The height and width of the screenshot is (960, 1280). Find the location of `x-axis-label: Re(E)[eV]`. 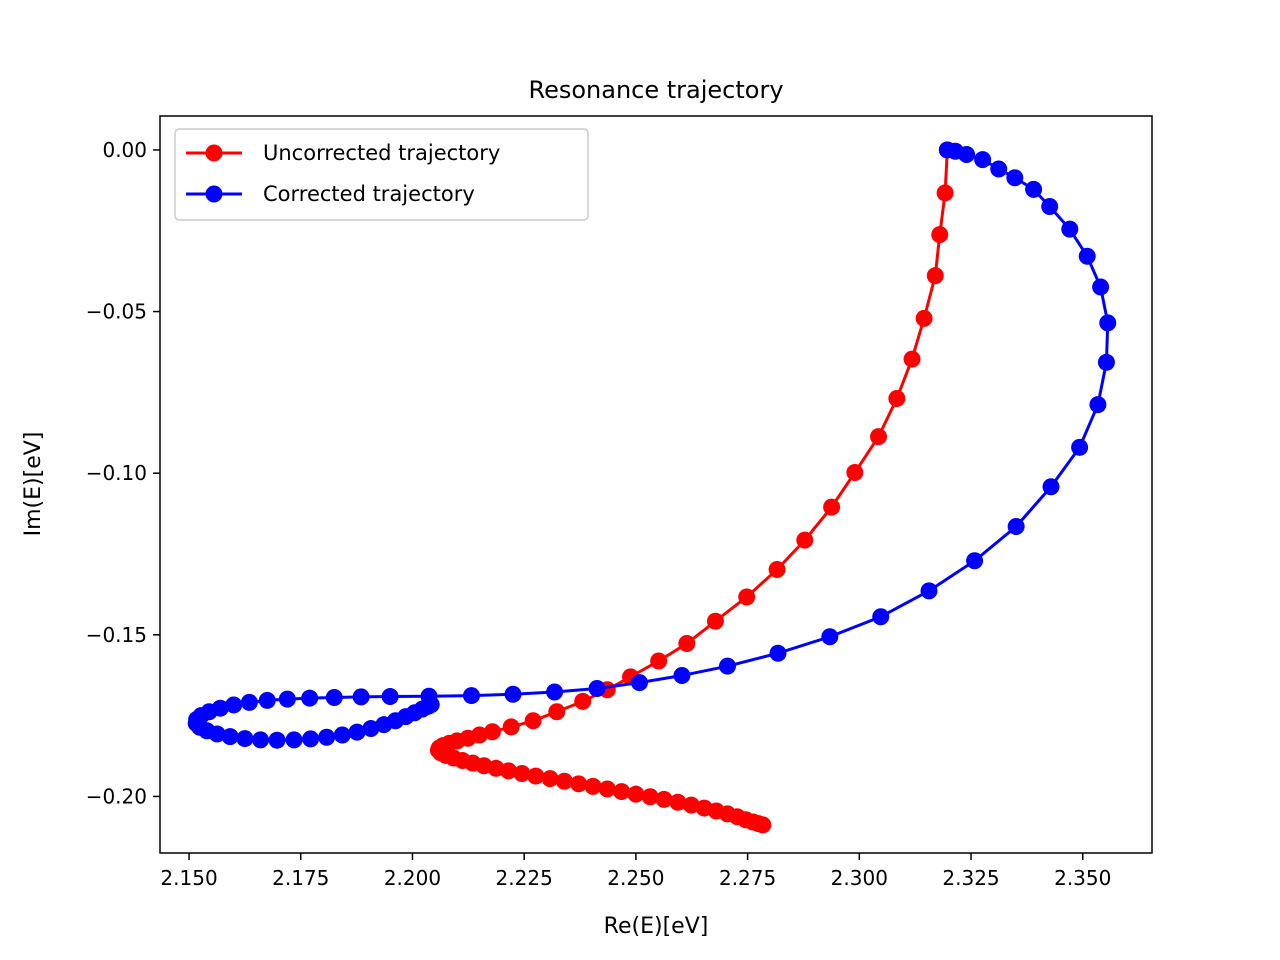

x-axis-label: Re(E)[eV] is located at coordinates (656, 926).